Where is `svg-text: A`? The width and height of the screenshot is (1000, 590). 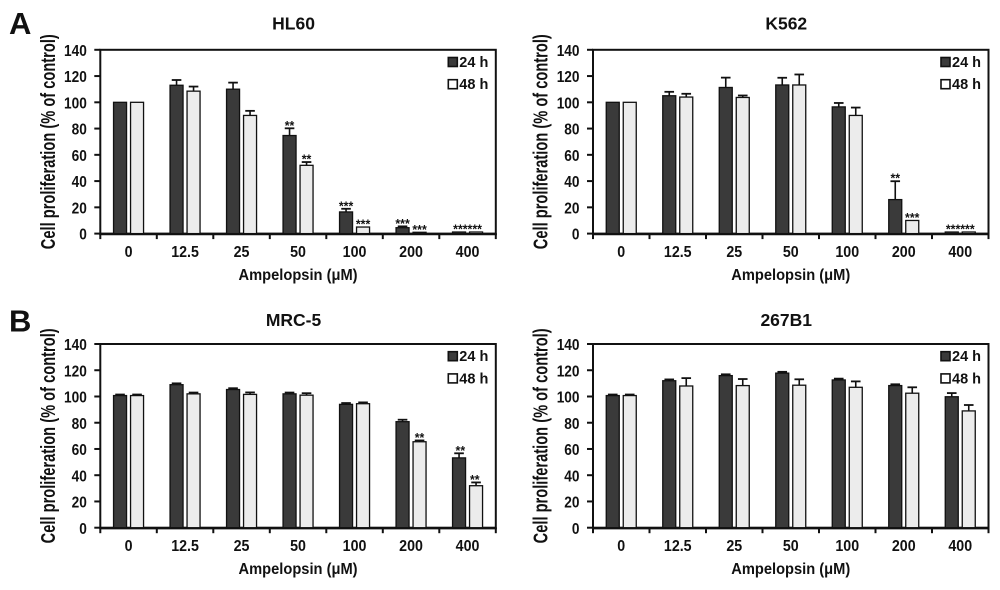
svg-text: A is located at coordinates (20, 23).